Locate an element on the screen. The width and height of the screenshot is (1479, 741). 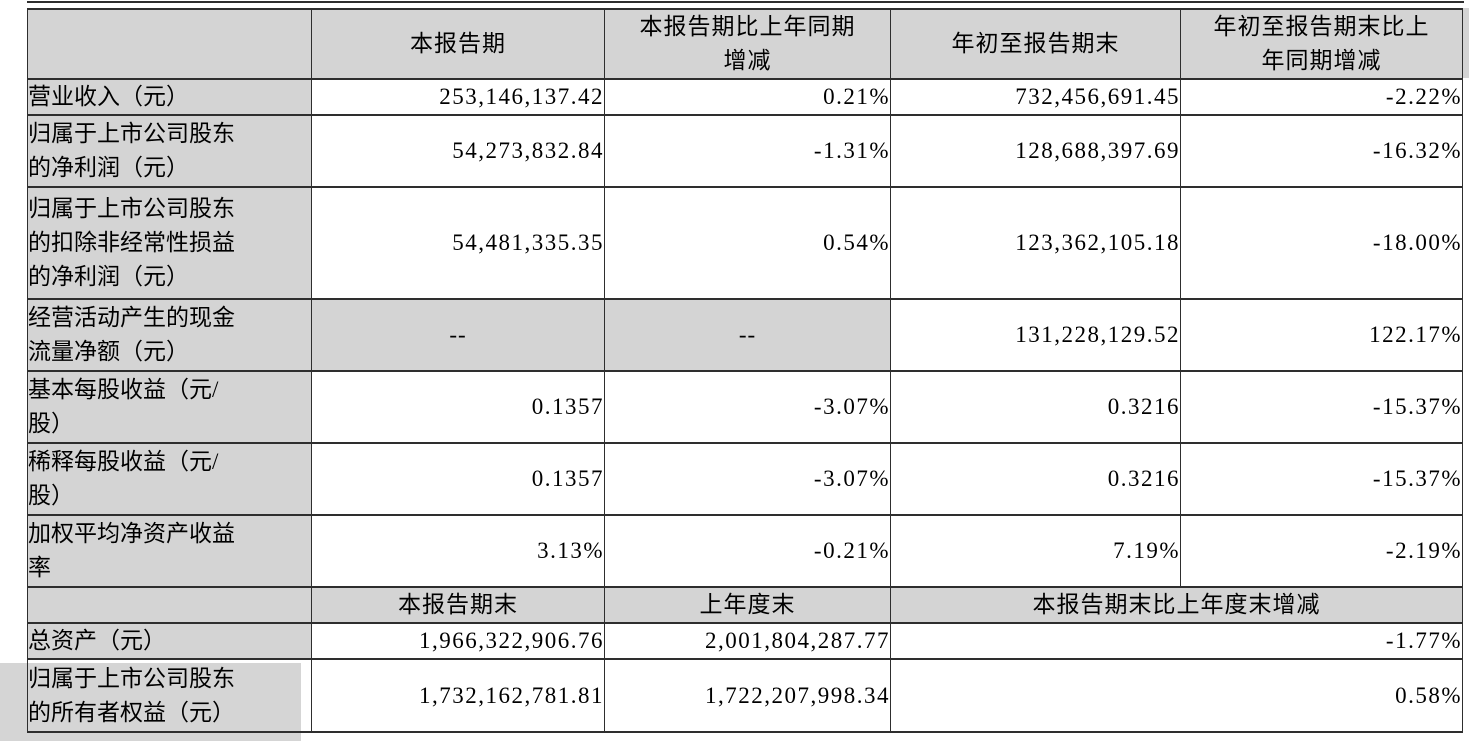
table-cell: -18.00% is located at coordinates (1321, 243).